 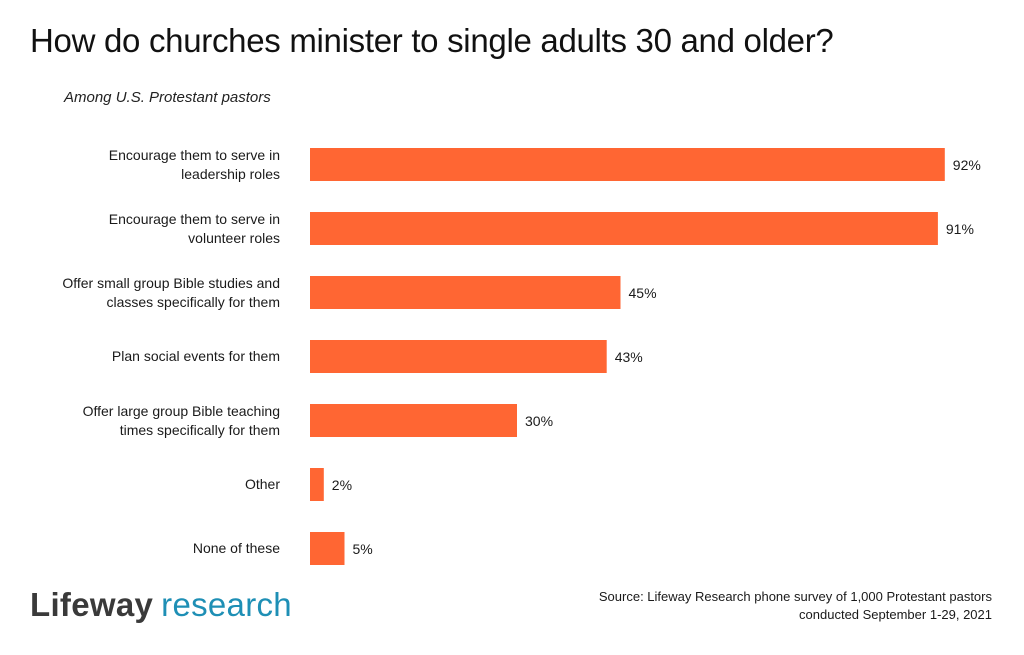 I want to click on value-label-2: 45%, so click(x=642, y=292).